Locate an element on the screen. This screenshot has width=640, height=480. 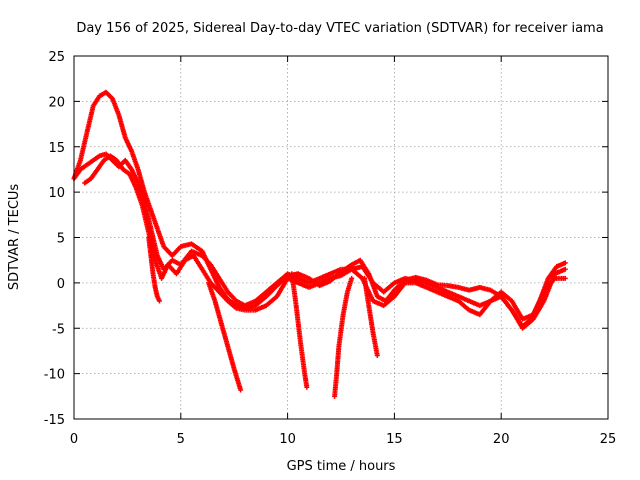
x-tick-label: 0 is located at coordinates (74, 439).